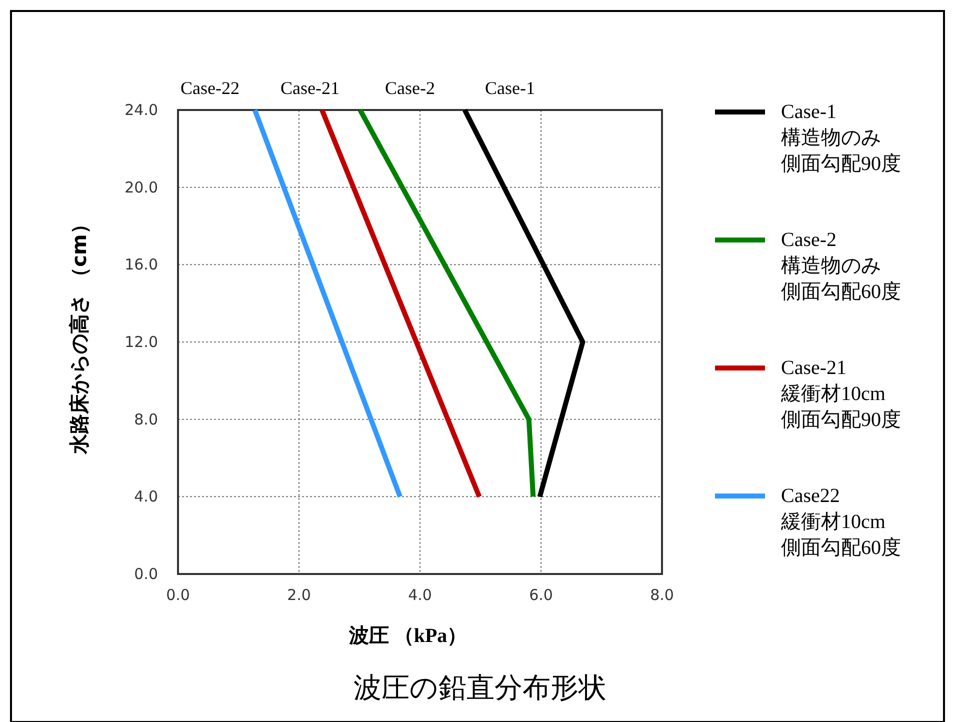  I want to click on x-axis-title: 波圧 （kPa）, so click(408, 636).